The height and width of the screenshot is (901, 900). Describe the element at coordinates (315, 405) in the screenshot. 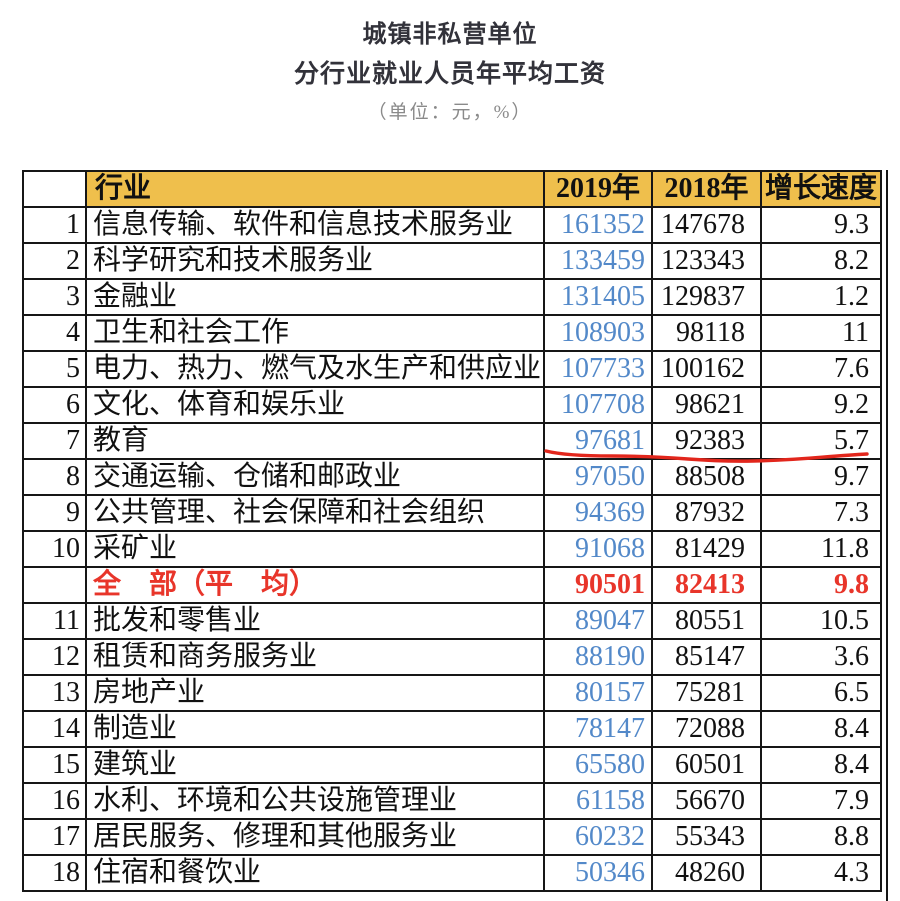

I see `industry-cell: 文化、体育和娱乐业` at that location.